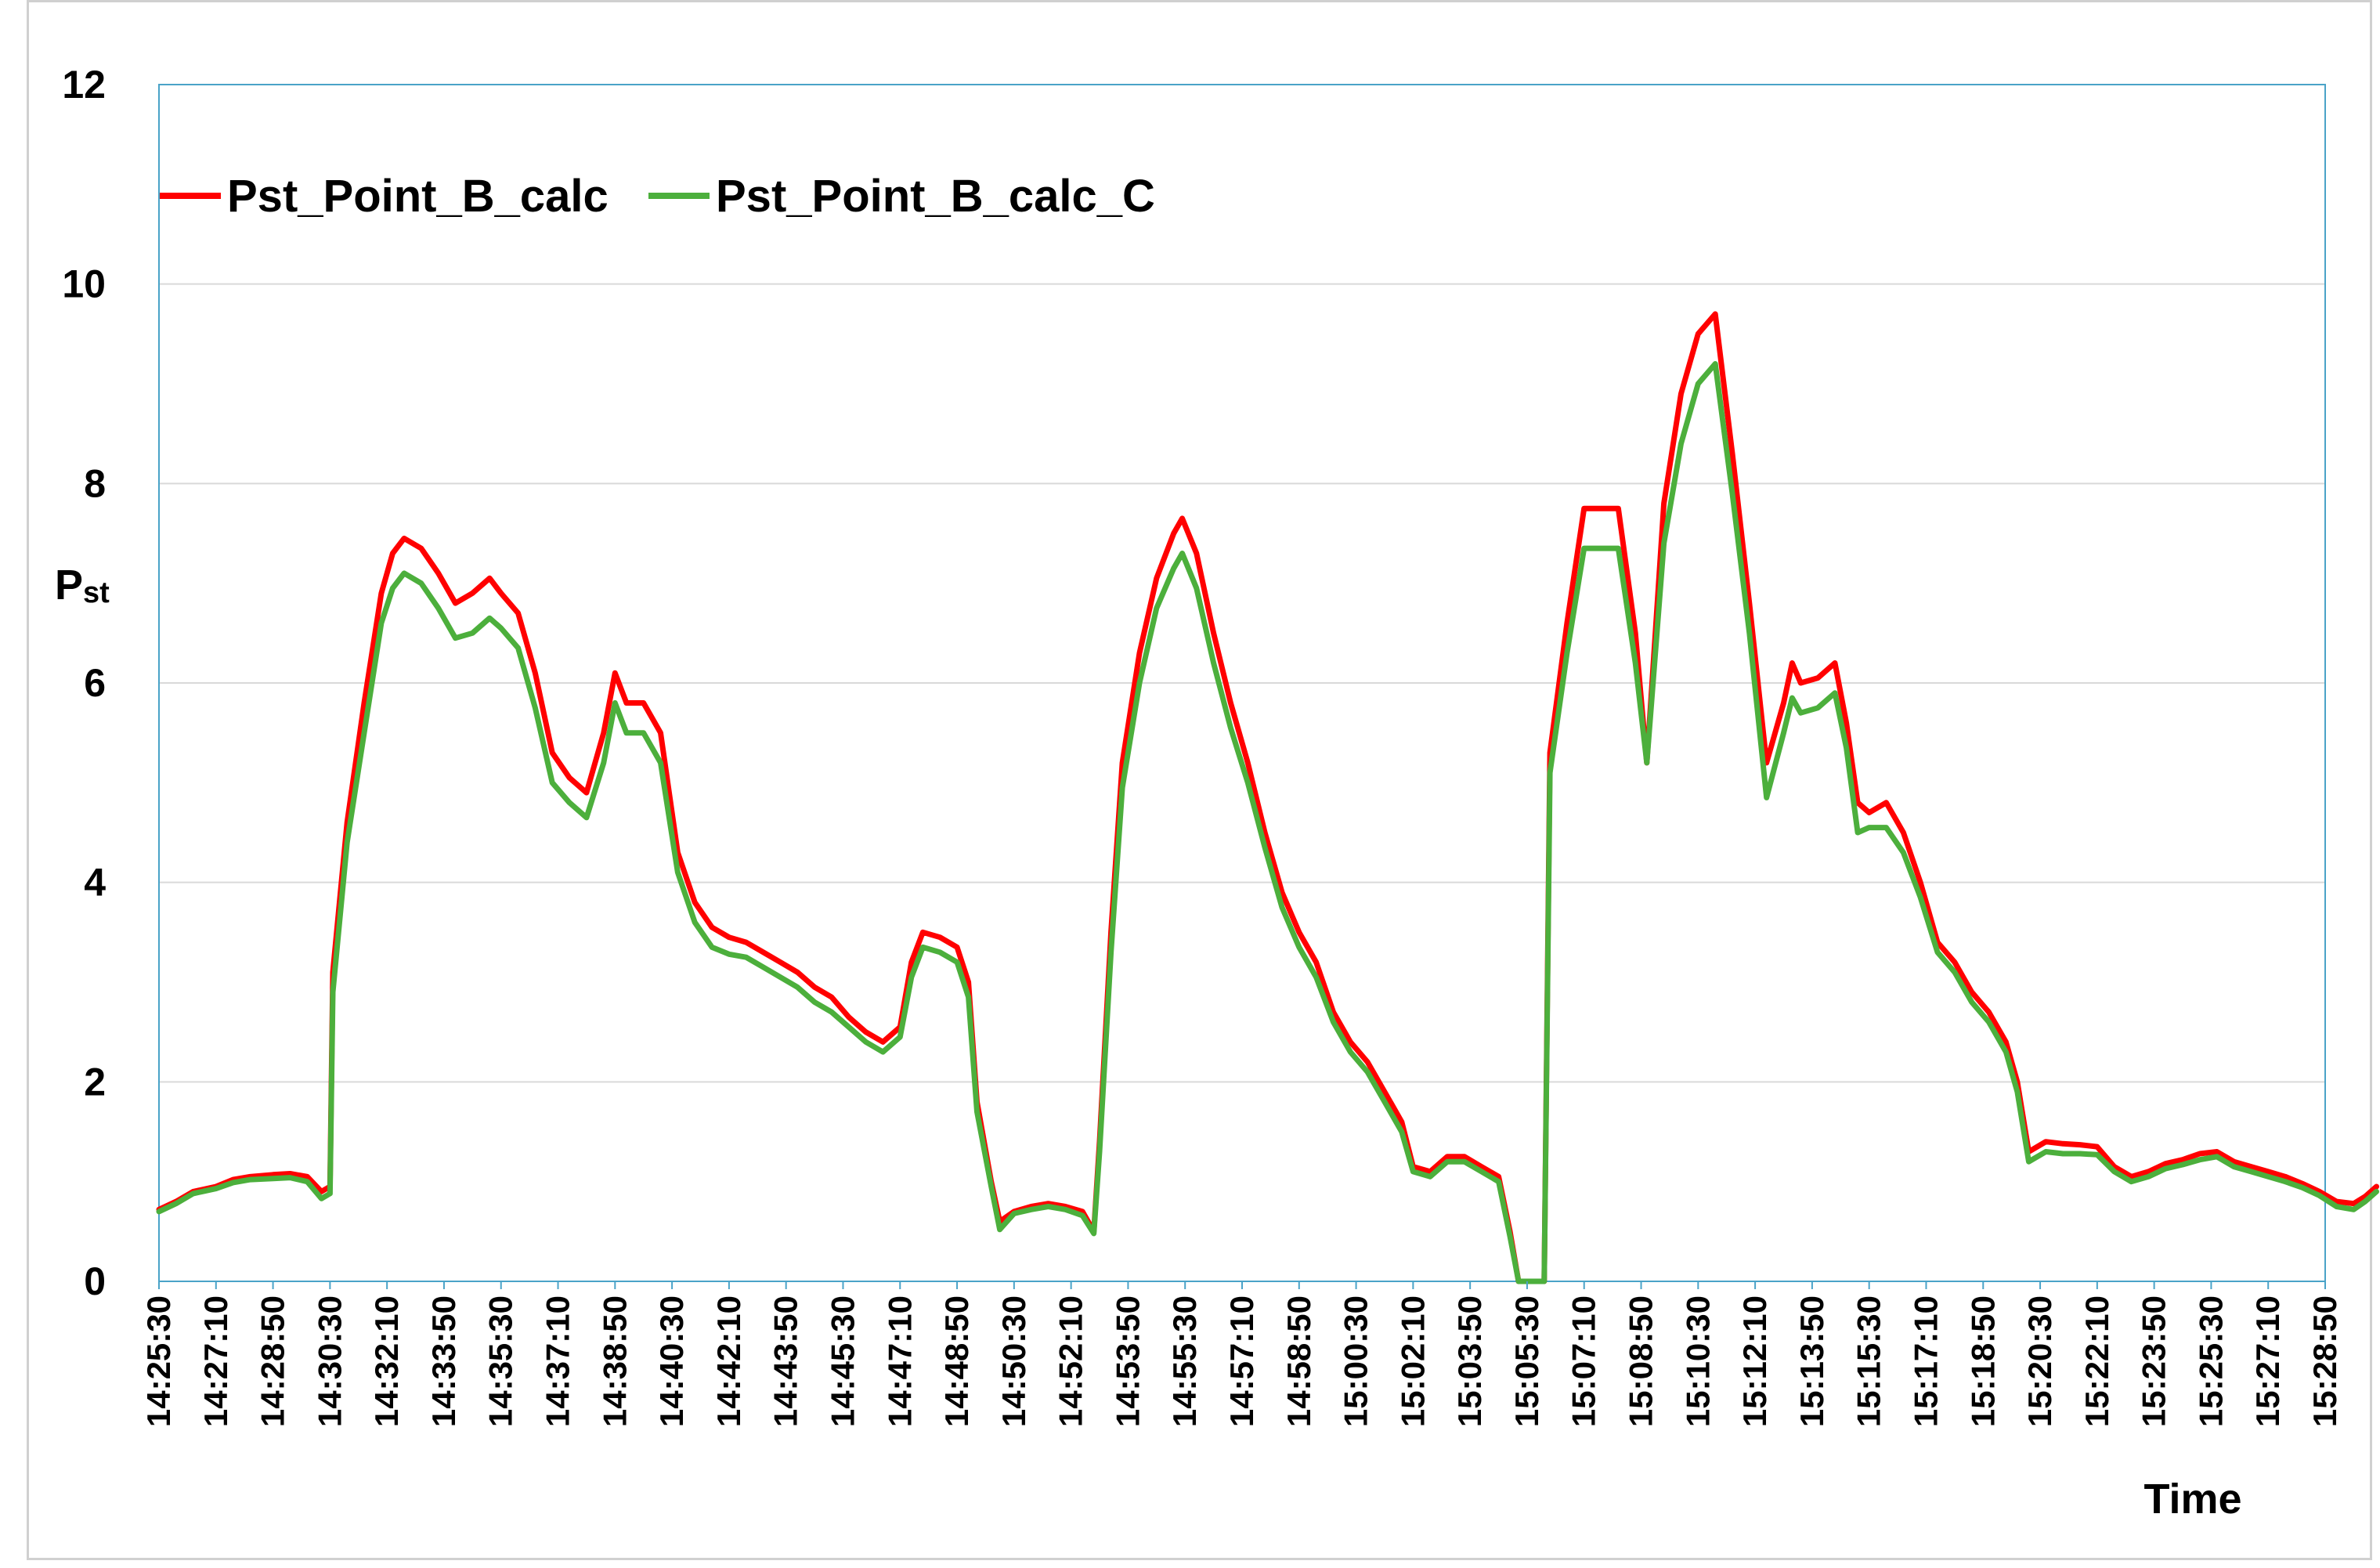 This screenshot has height=1568, width=2380. Describe the element at coordinates (158, 1361) in the screenshot. I see `x-tick-label: 14:25:30` at that location.